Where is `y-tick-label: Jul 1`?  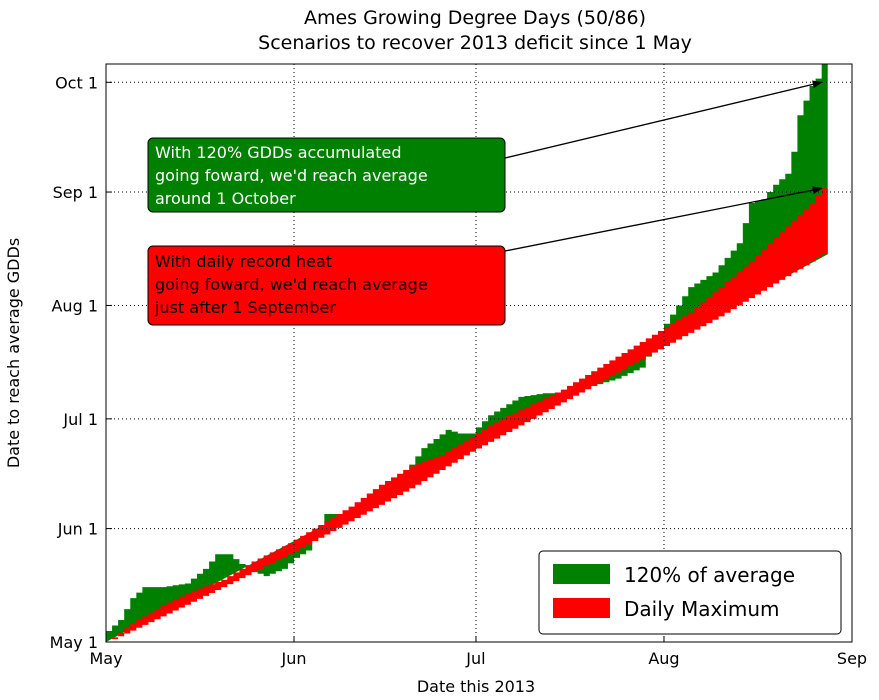 y-tick-label: Jul 1 is located at coordinates (80, 419).